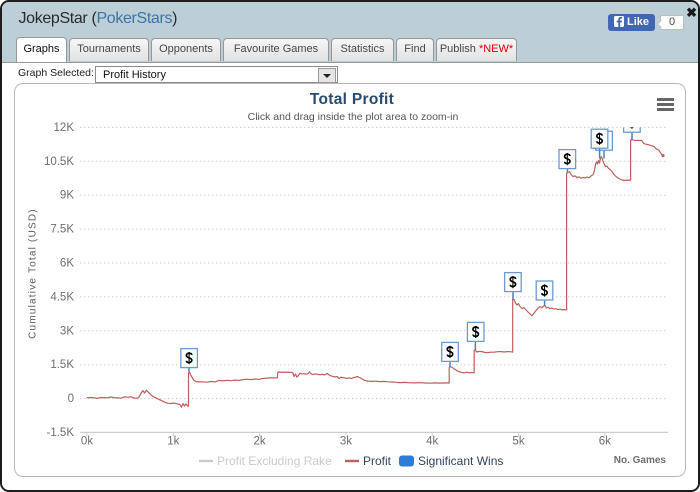 The height and width of the screenshot is (492, 700). I want to click on svg-text: 4k, so click(432, 442).